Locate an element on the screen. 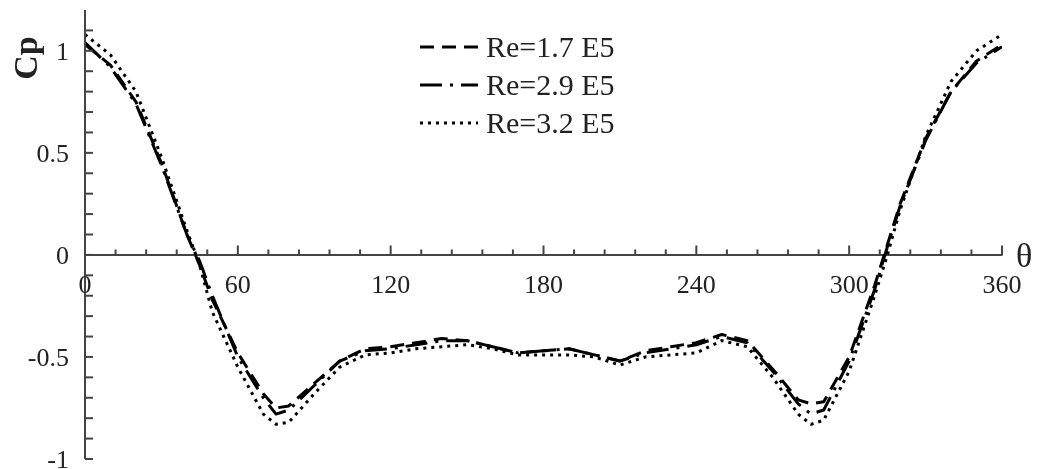  y-tick-label: -0.5 is located at coordinates (48, 357).